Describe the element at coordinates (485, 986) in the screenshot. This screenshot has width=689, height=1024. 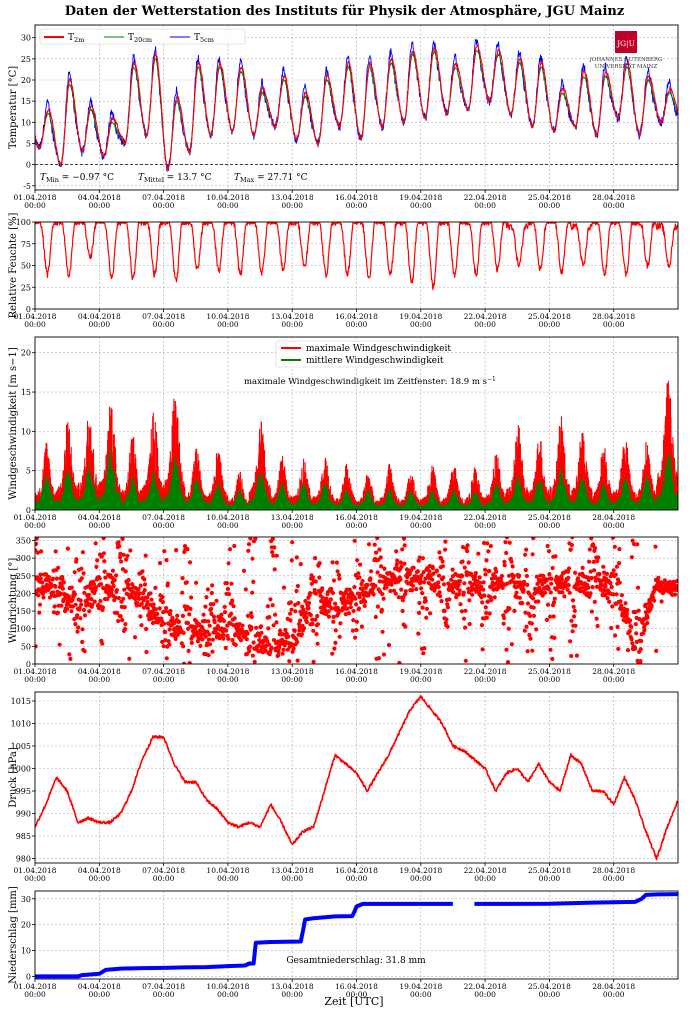
I see `x-tick-date: 22.04.2018` at that location.